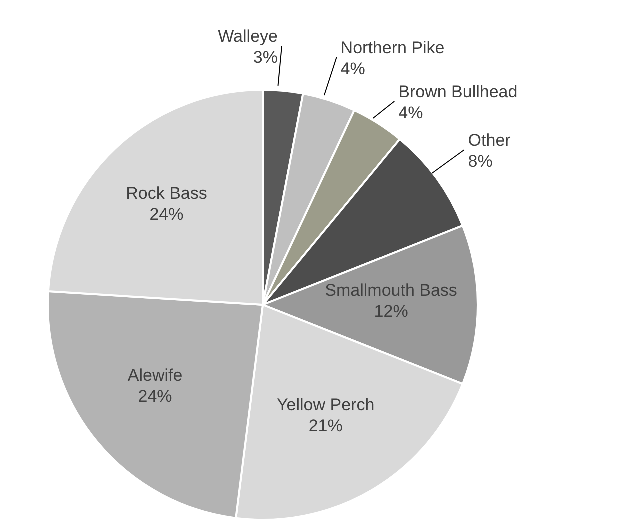 This screenshot has height=531, width=617. I want to click on data-label: 12%, so click(391, 311).